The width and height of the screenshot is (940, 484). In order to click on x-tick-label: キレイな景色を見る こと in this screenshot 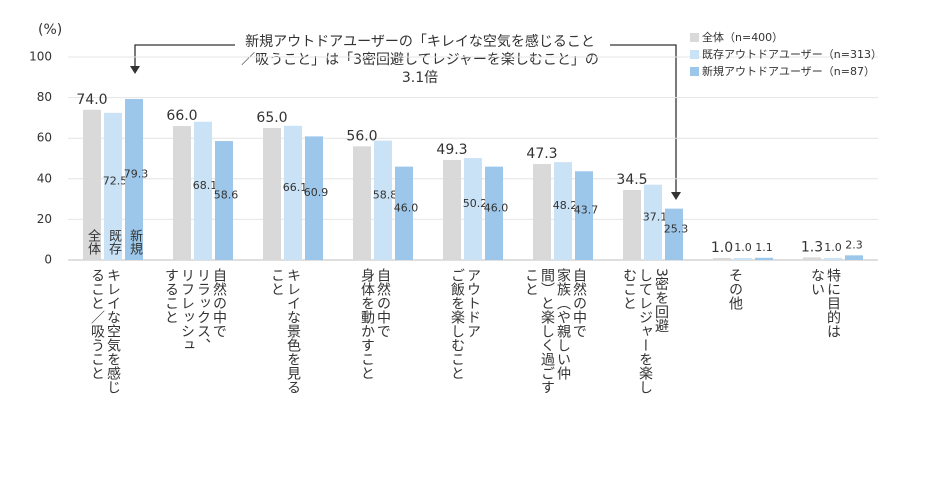, I will do `click(285, 331)`.